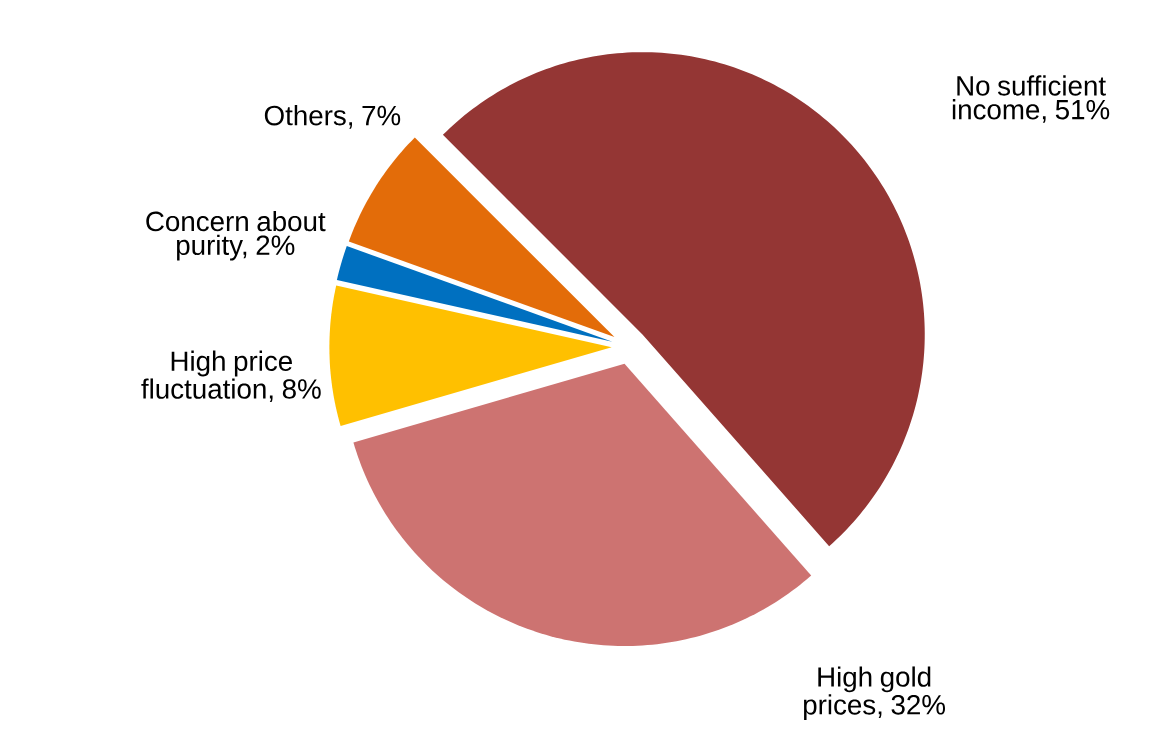 This screenshot has width=1151, height=740. I want to click on slice-label: High gold prices, 32%, so click(874, 693).